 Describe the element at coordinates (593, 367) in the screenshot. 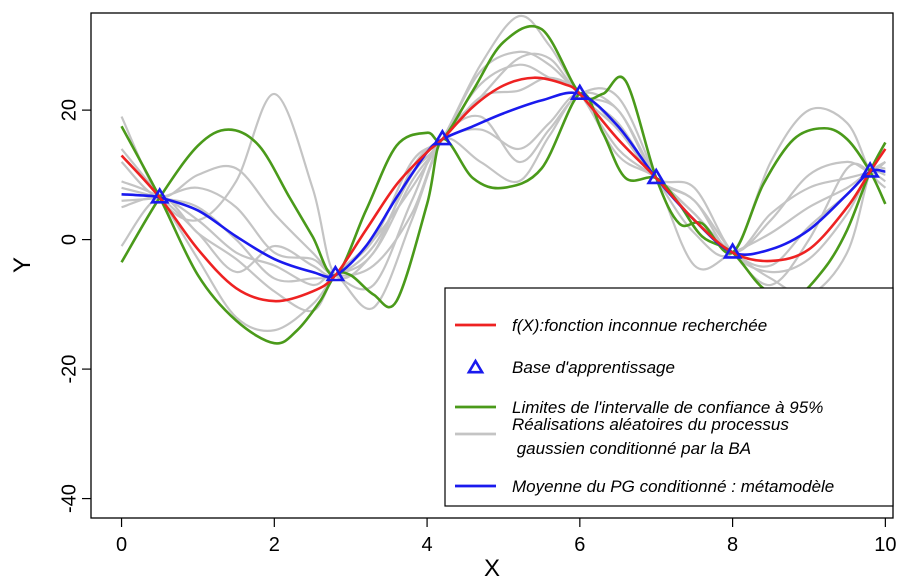

I see `legend-label: Base d'apprentissage` at that location.